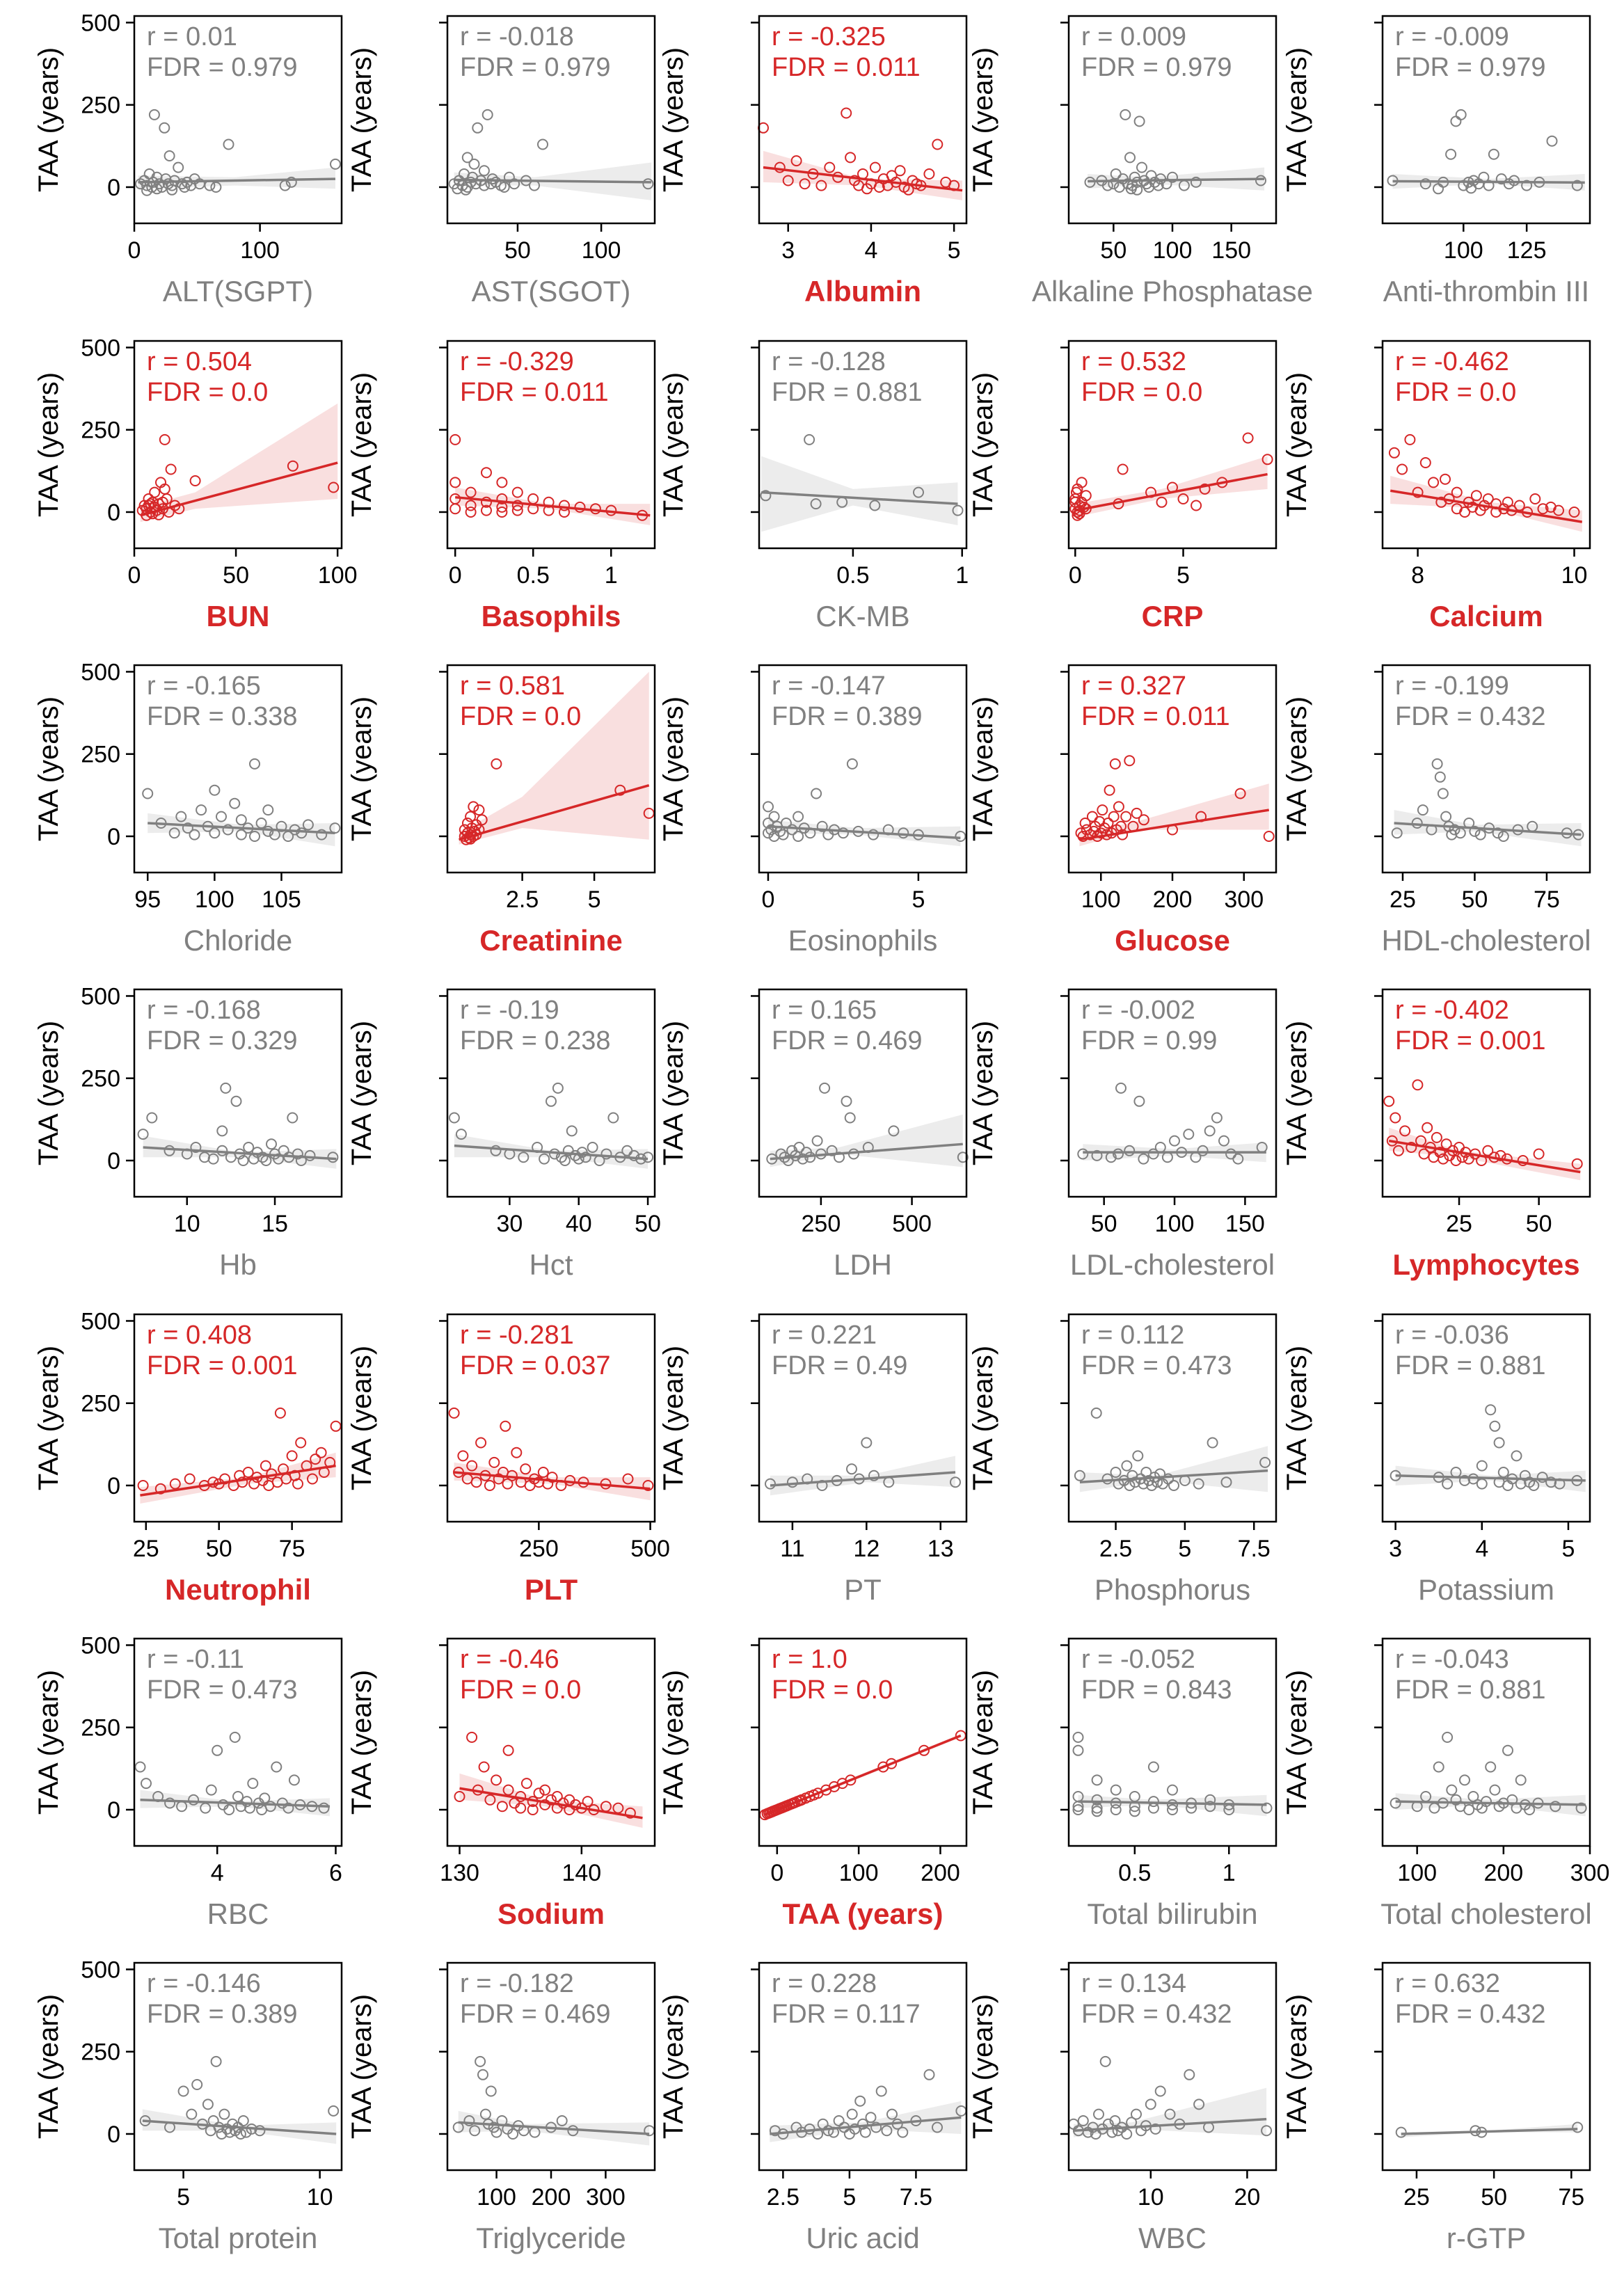  What do you see at coordinates (1459, 1224) in the screenshot?
I see `x-tick-label: 25` at bounding box center [1459, 1224].